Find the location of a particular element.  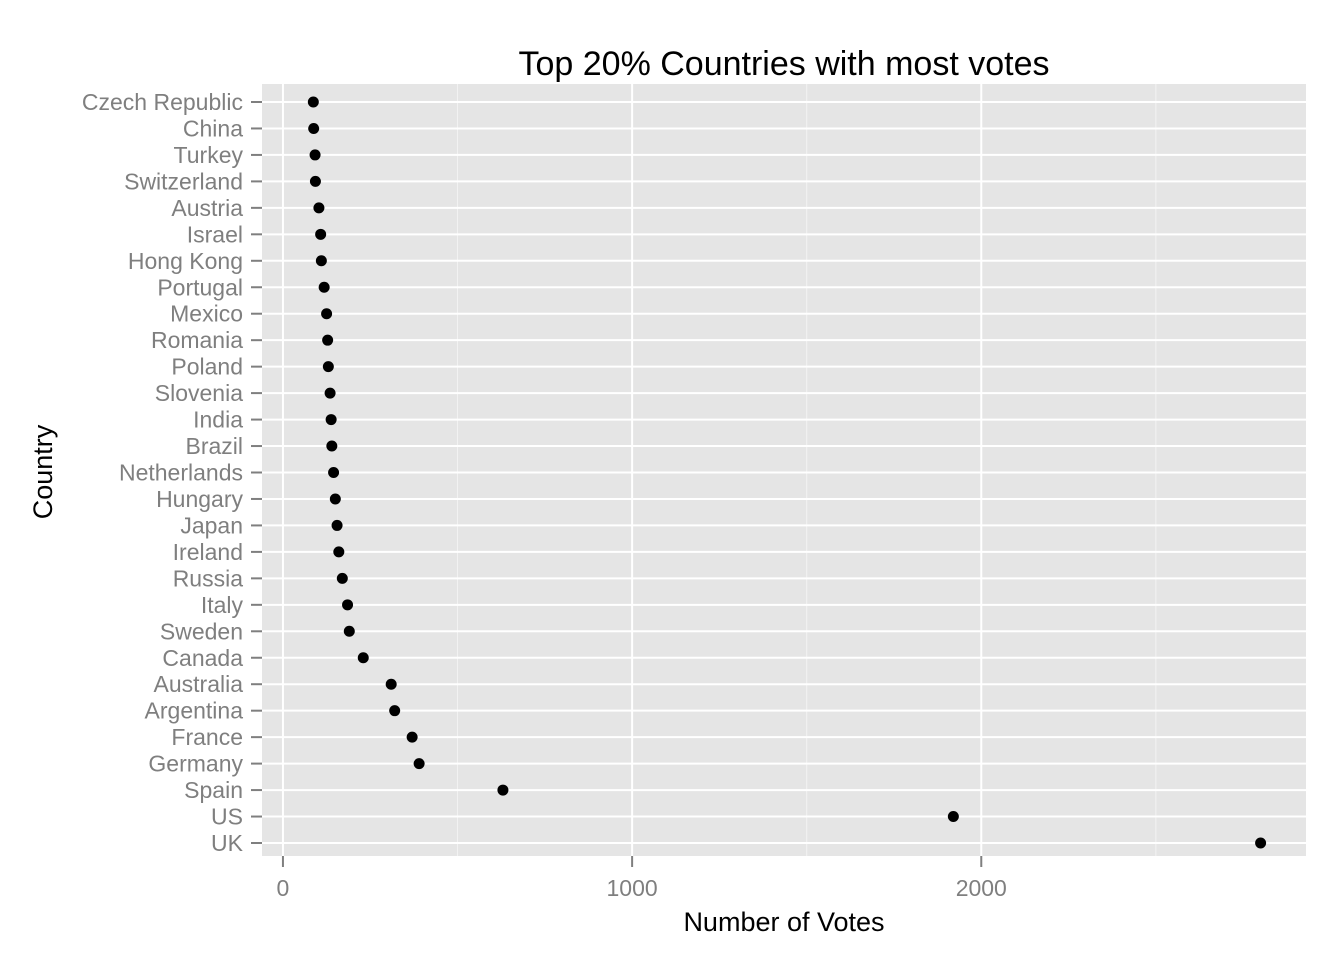

y-tick-label: Portugal is located at coordinates (200, 287).